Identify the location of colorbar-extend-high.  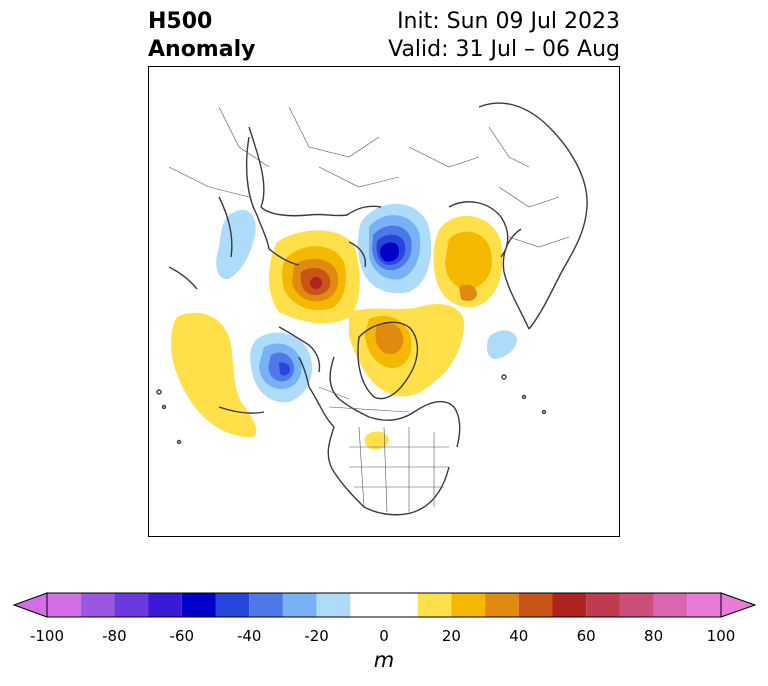
(738, 605).